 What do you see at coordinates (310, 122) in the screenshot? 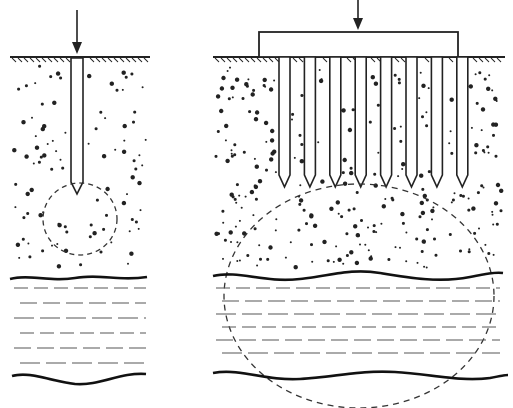
I see `group-pile` at bounding box center [310, 122].